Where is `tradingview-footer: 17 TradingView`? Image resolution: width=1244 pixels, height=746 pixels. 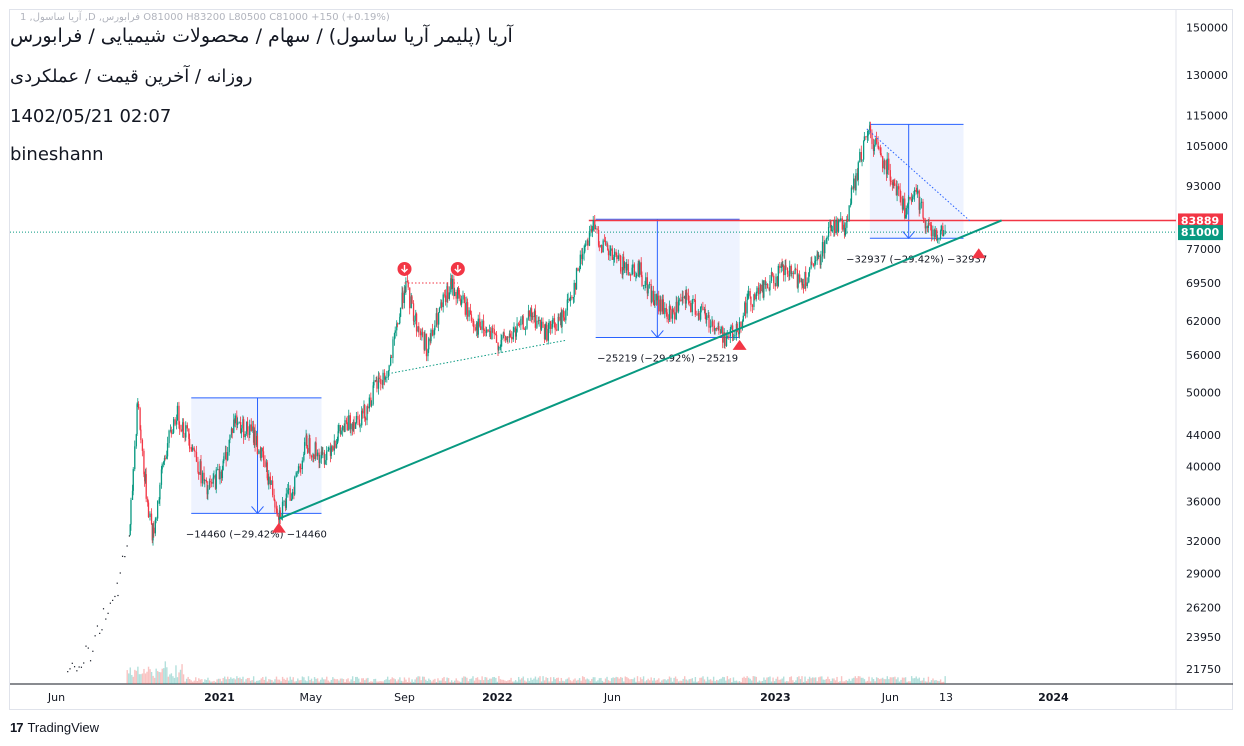 tradingview-footer: 17 TradingView is located at coordinates (54, 727).